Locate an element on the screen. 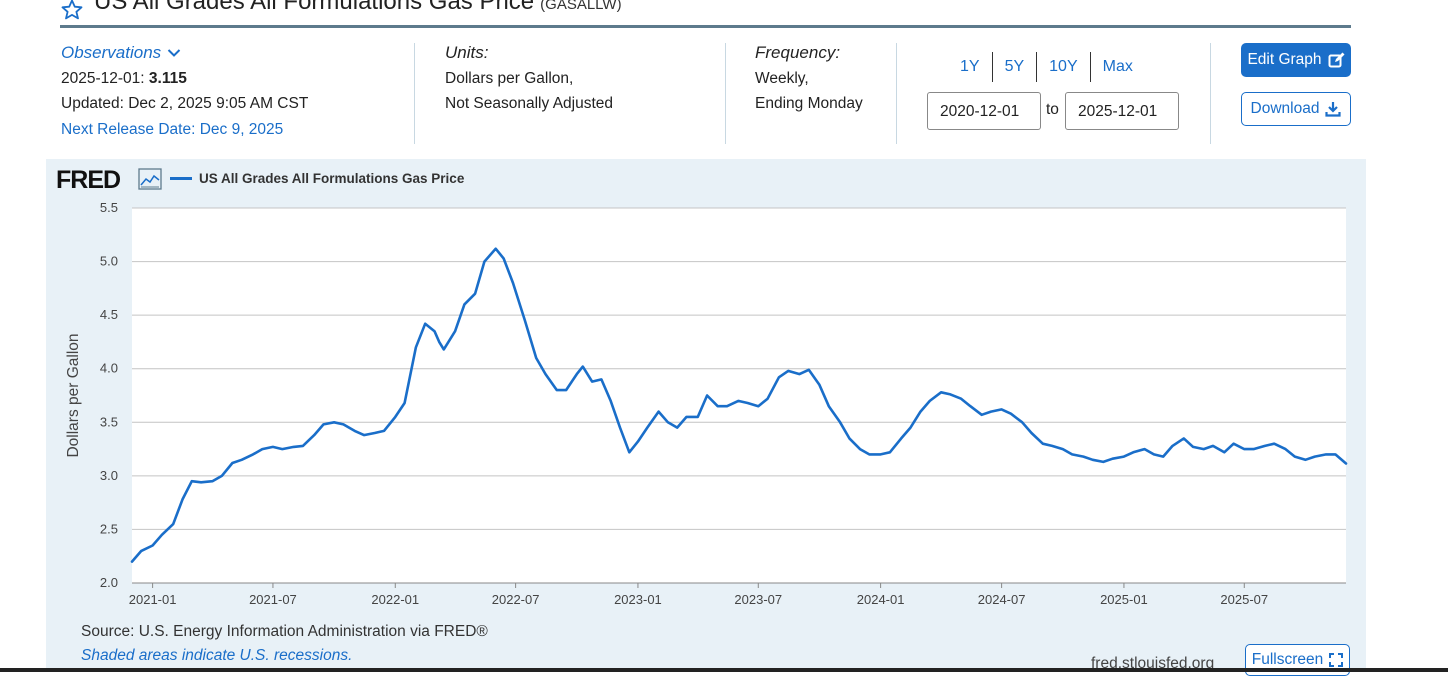  download-button: Download is located at coordinates (1296, 109).